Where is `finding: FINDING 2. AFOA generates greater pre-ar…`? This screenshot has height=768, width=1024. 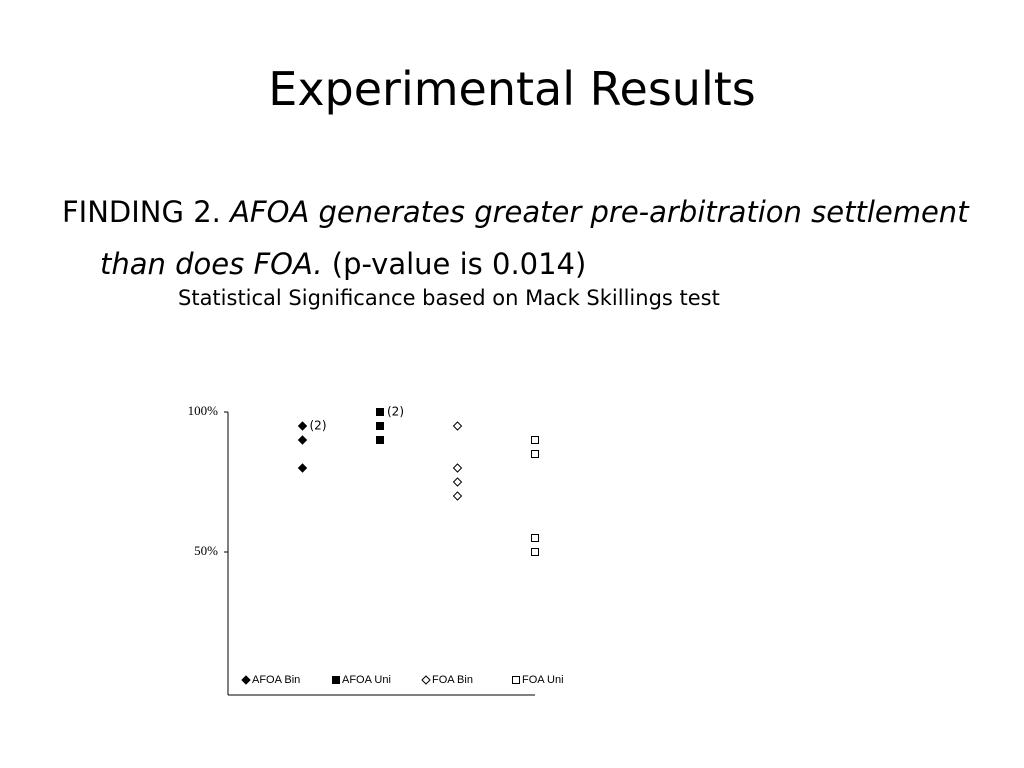
finding: FINDING 2. AFOA generates greater pre-ar… is located at coordinates (521, 238).